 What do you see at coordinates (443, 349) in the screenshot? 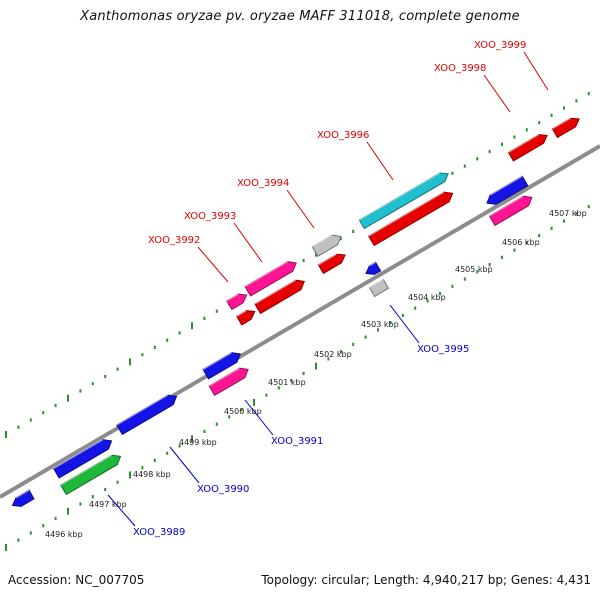
I see `gene-label-xoo_3995: XOO_3995` at bounding box center [443, 349].